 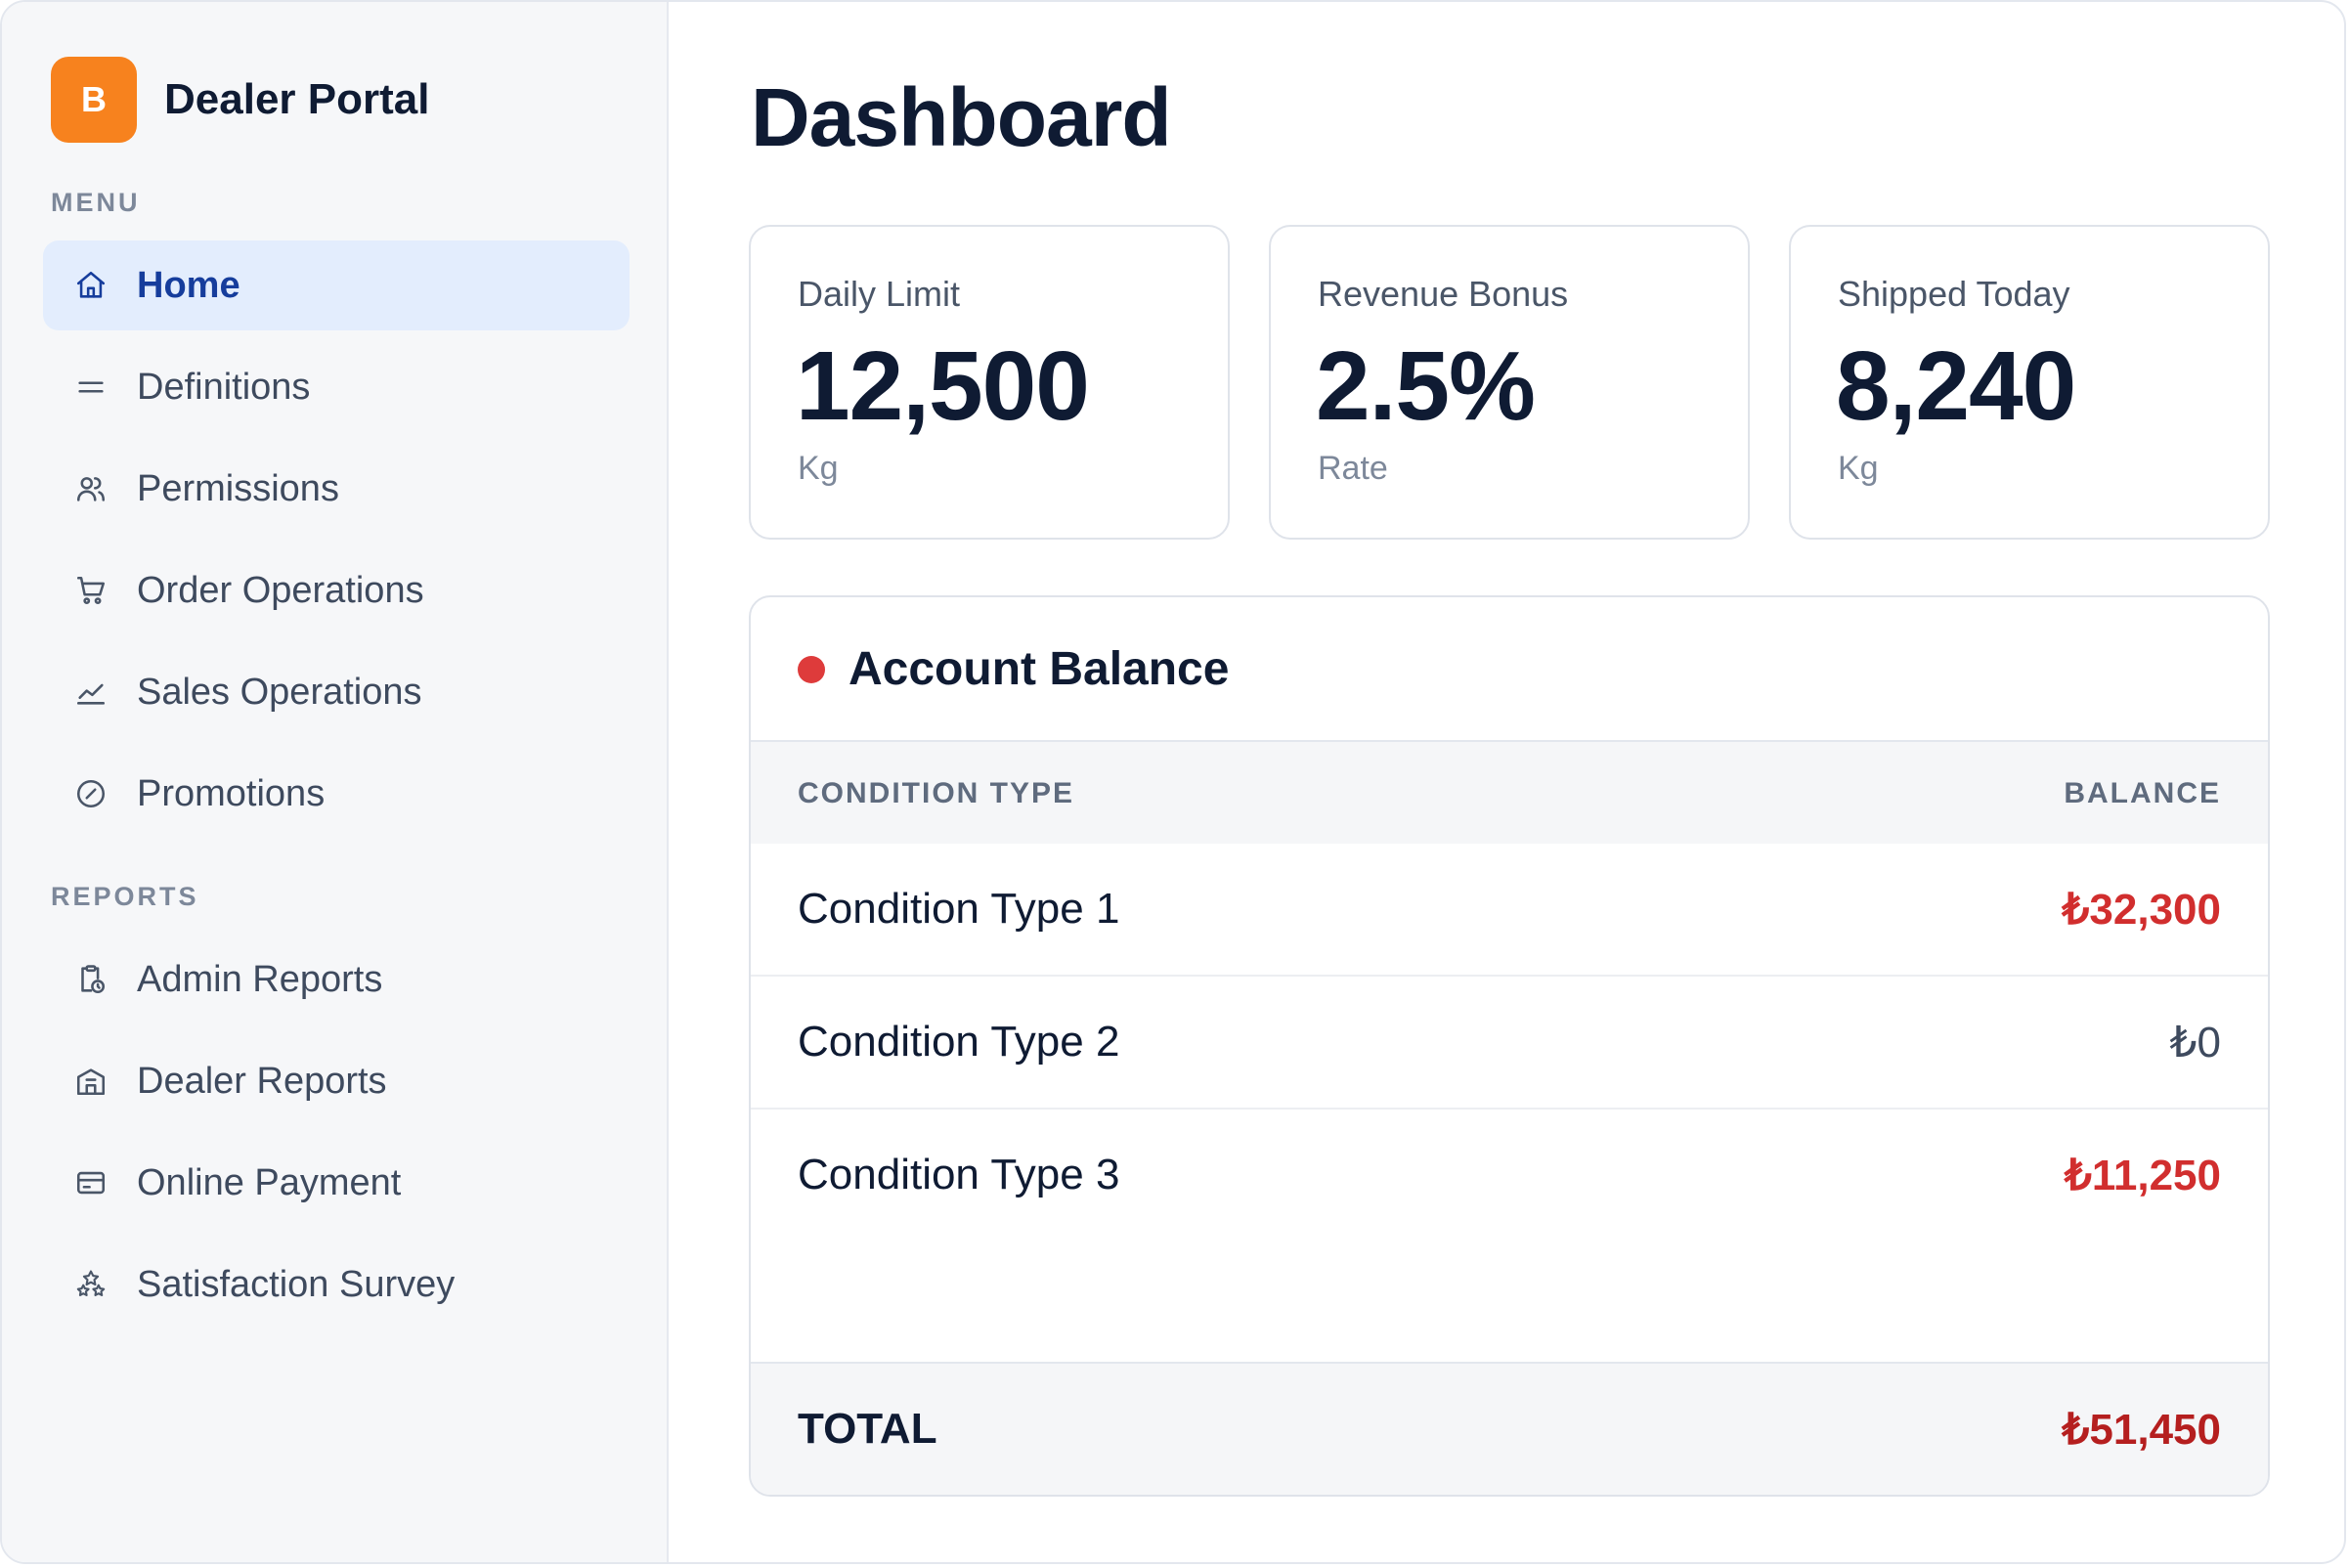 What do you see at coordinates (280, 692) in the screenshot?
I see `sidebar-item-label: Sales Operations` at bounding box center [280, 692].